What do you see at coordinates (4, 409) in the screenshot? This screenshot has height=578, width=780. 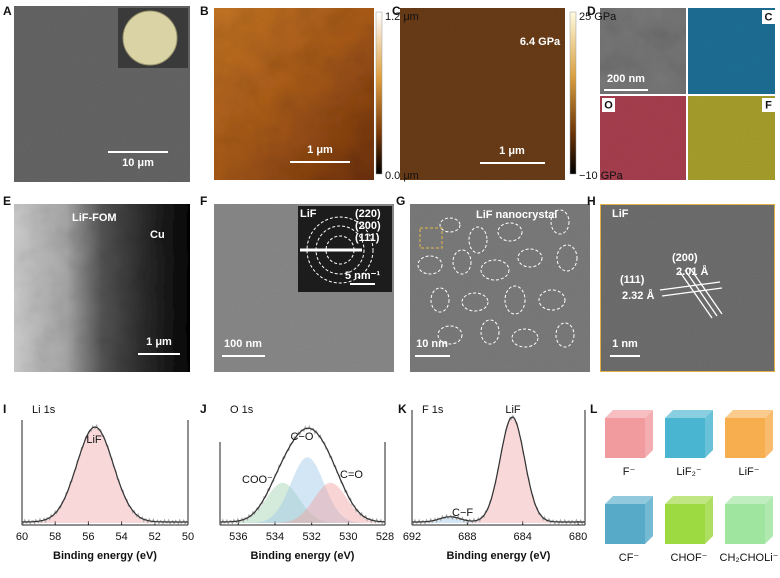 I see `panel-label: I` at bounding box center [4, 409].